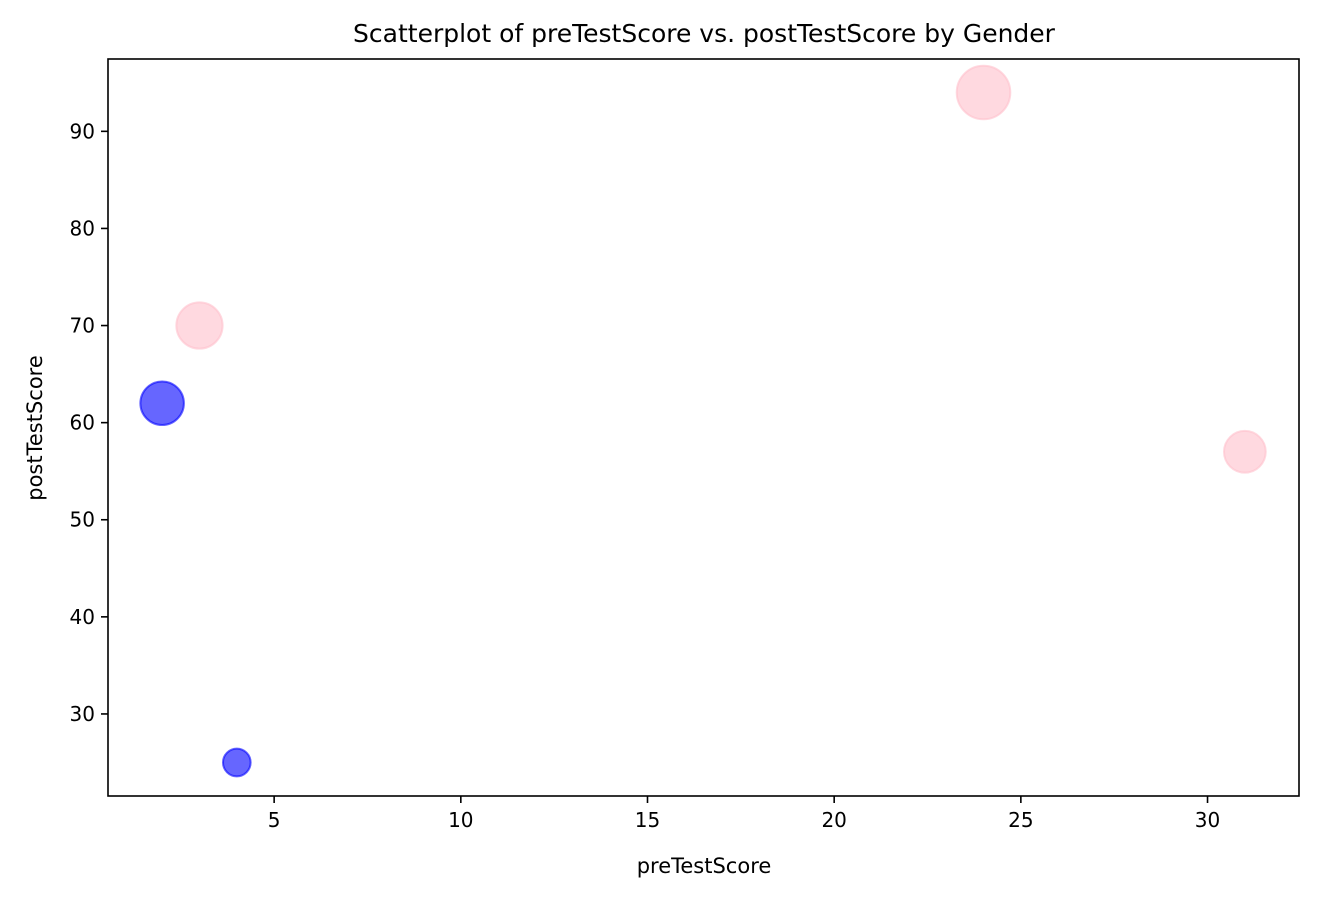 This screenshot has height=898, width=1318. What do you see at coordinates (274, 820) in the screenshot?
I see `x-tick-label: 5` at bounding box center [274, 820].